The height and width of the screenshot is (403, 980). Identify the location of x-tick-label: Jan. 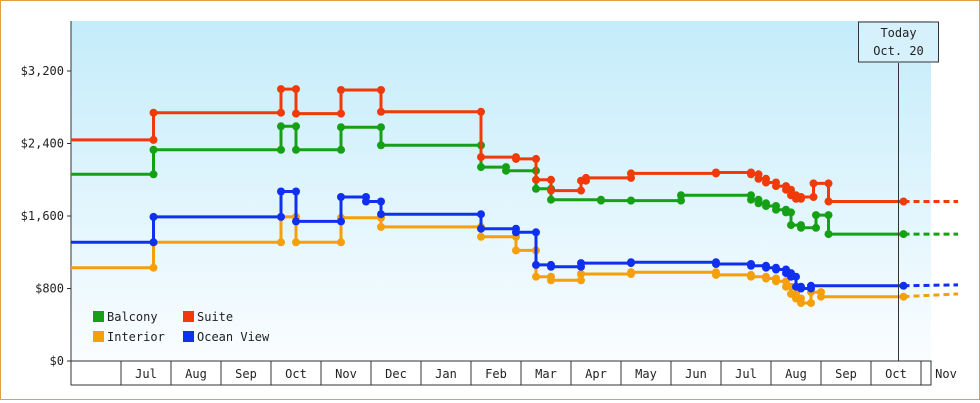
(446, 374).